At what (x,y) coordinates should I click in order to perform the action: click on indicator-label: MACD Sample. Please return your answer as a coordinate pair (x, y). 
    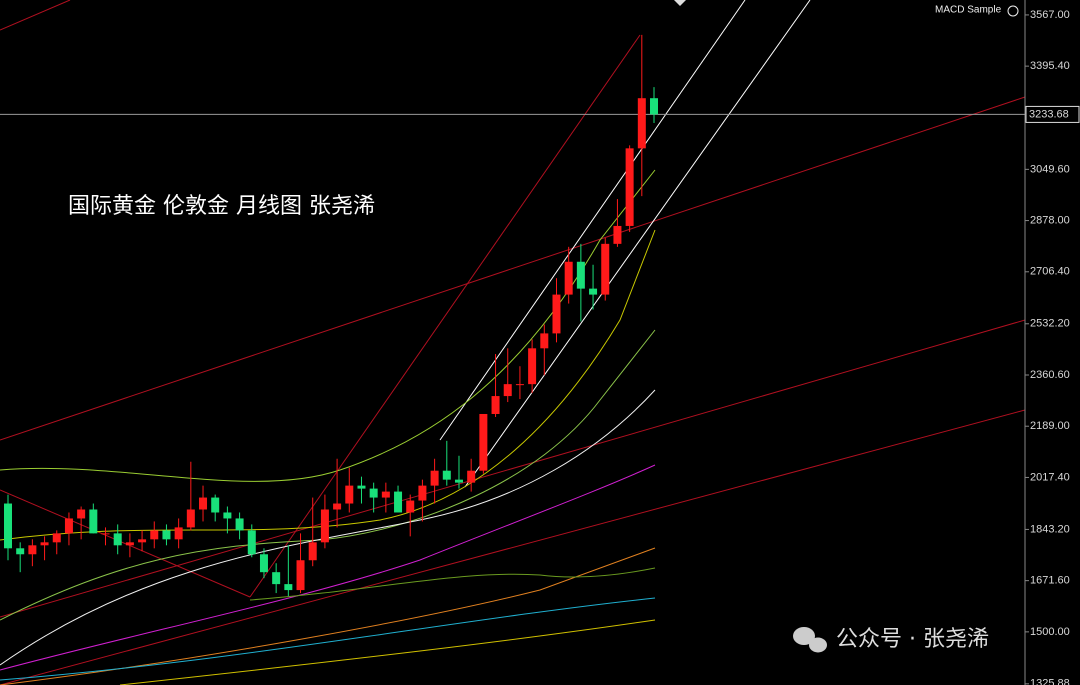
    Looking at the image, I should click on (968, 10).